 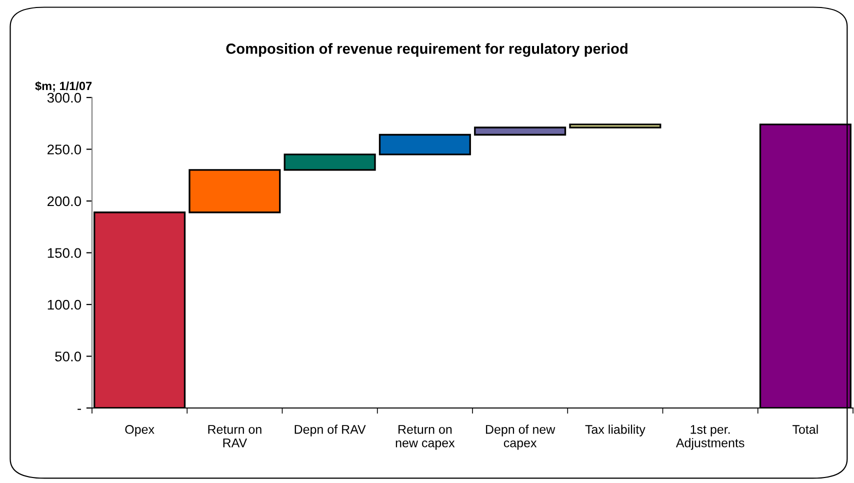 What do you see at coordinates (710, 437) in the screenshot?
I see `x-tick-label: 1st per. Adjustments` at bounding box center [710, 437].